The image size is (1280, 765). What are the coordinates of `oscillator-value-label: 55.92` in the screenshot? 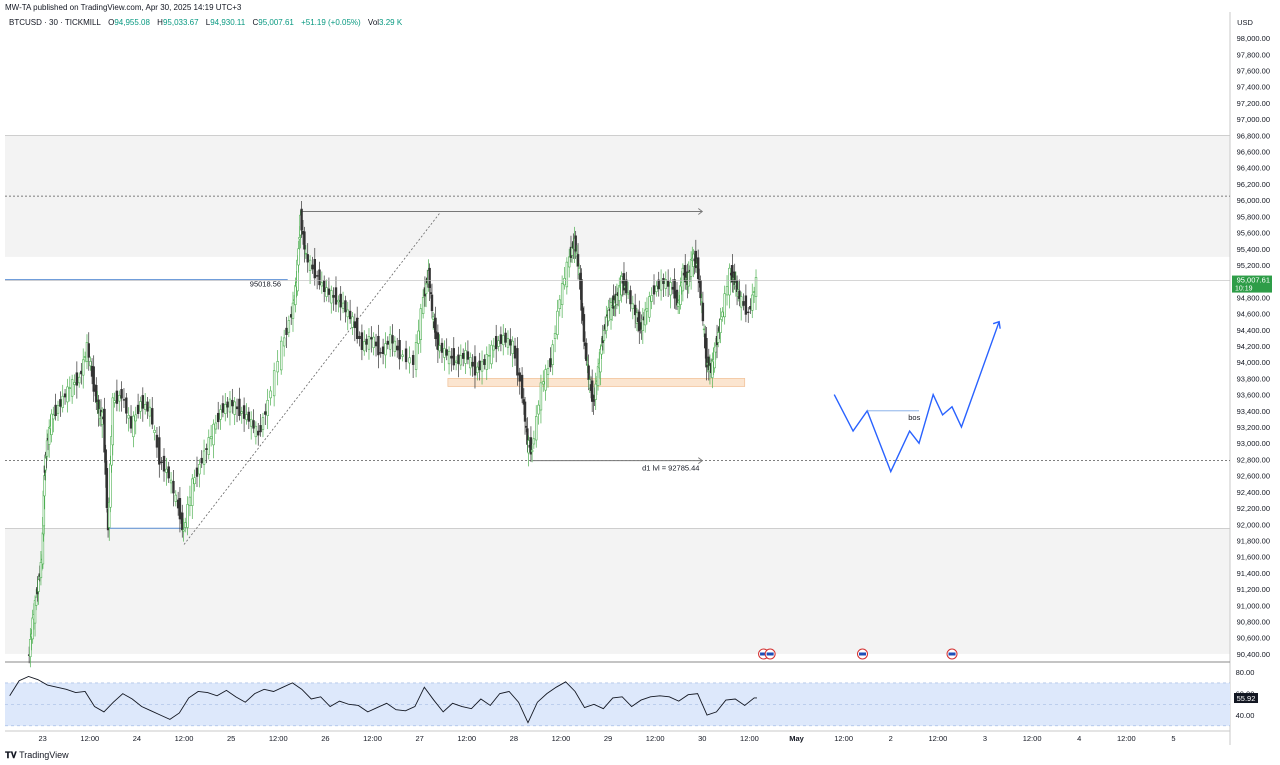 It's located at (1246, 698).